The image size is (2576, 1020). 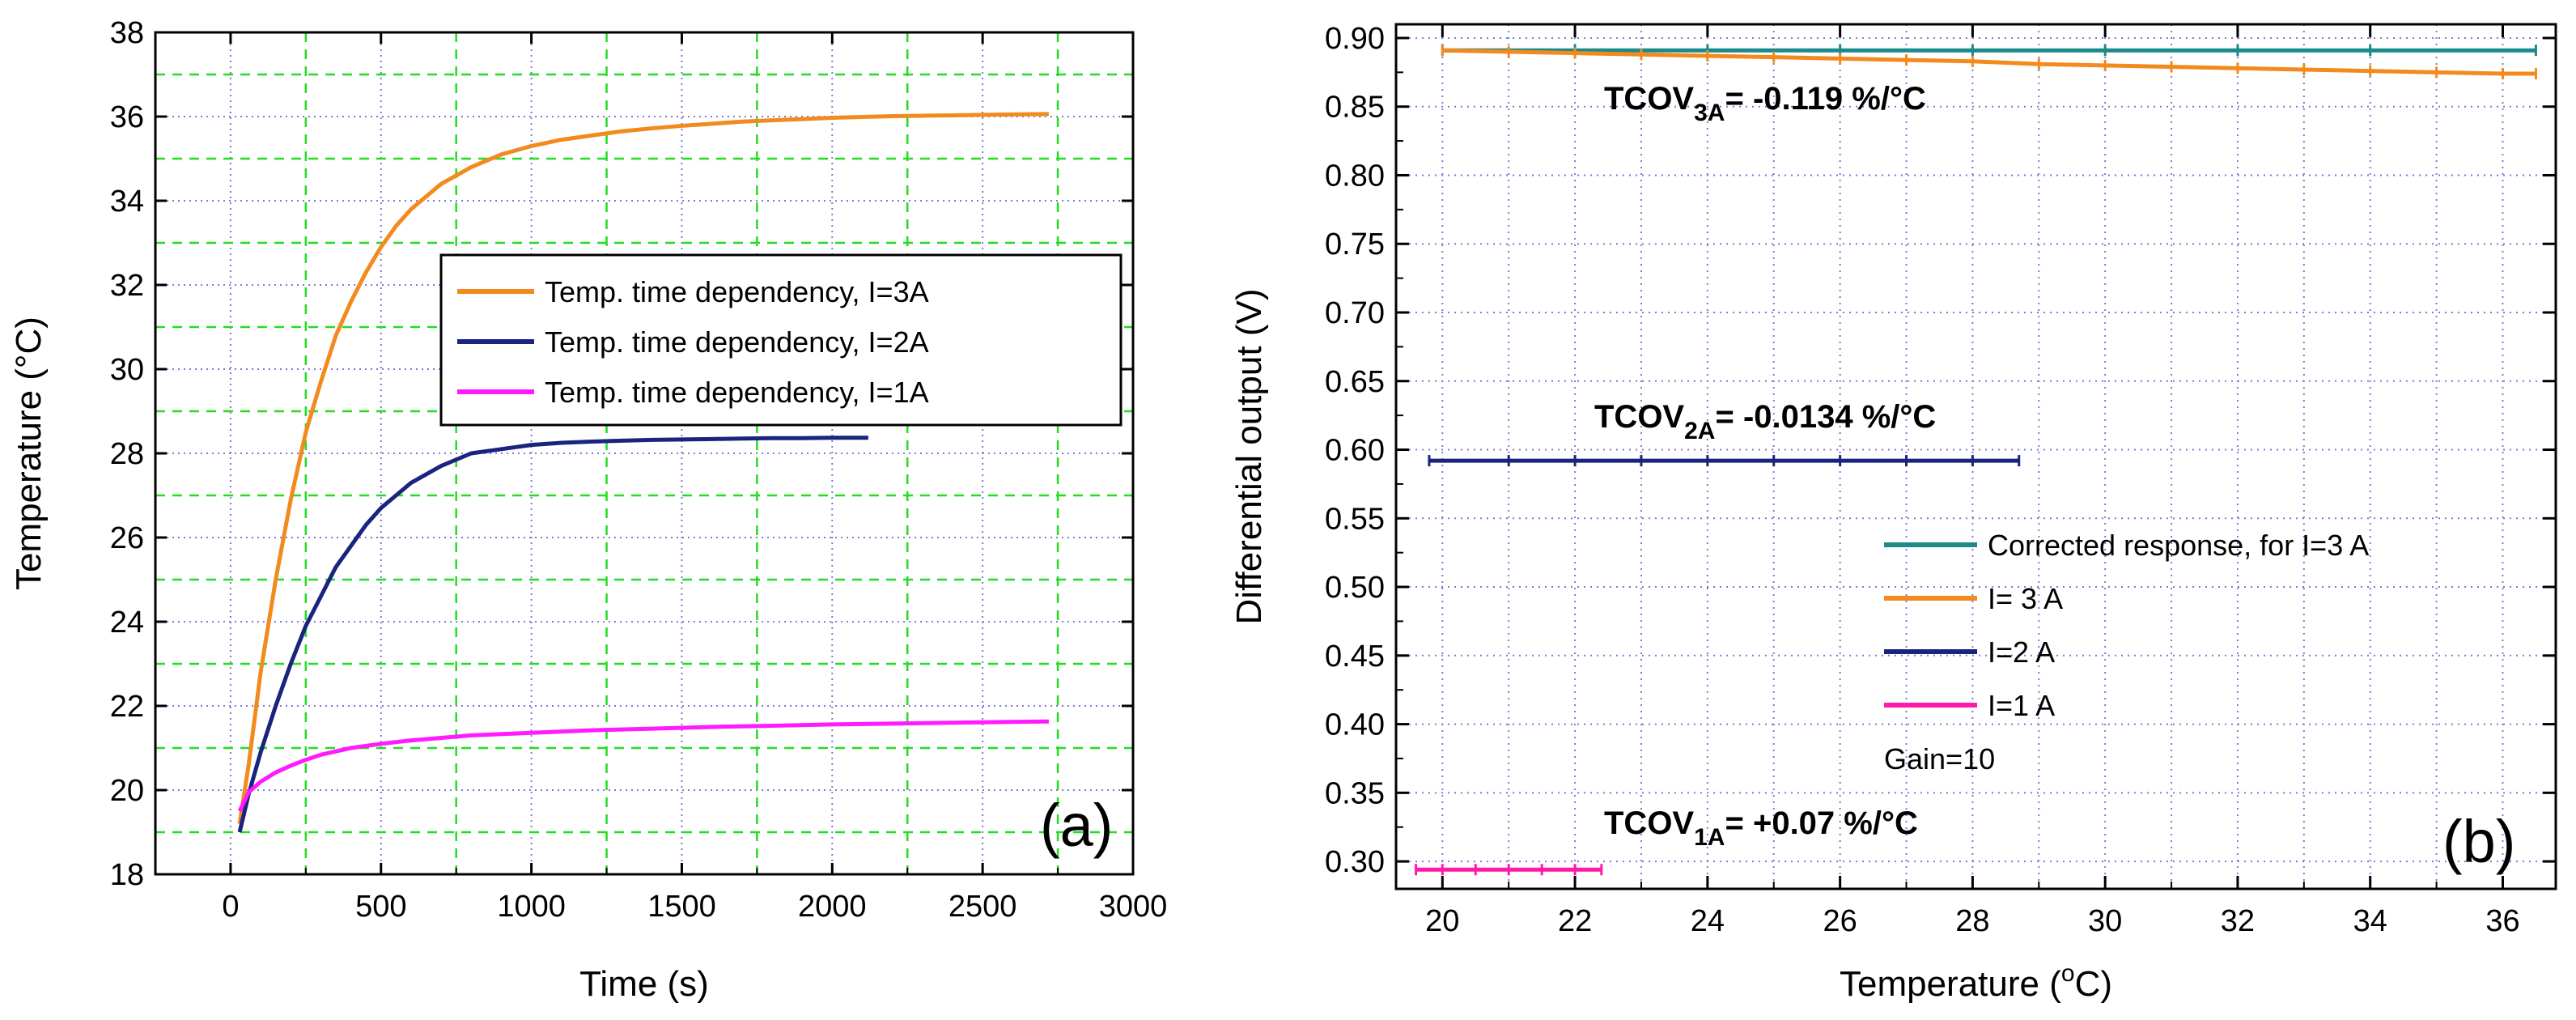 I want to click on x-tick-label: 2000, so click(x=832, y=907).